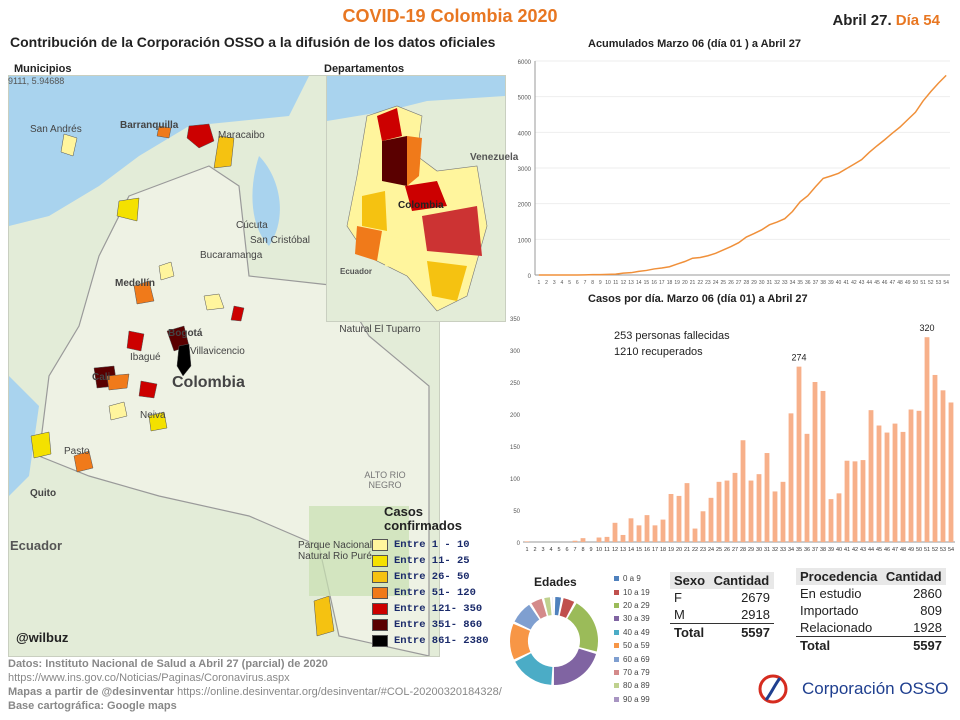  I want to click on y-tick-label: 5000, so click(525, 99).